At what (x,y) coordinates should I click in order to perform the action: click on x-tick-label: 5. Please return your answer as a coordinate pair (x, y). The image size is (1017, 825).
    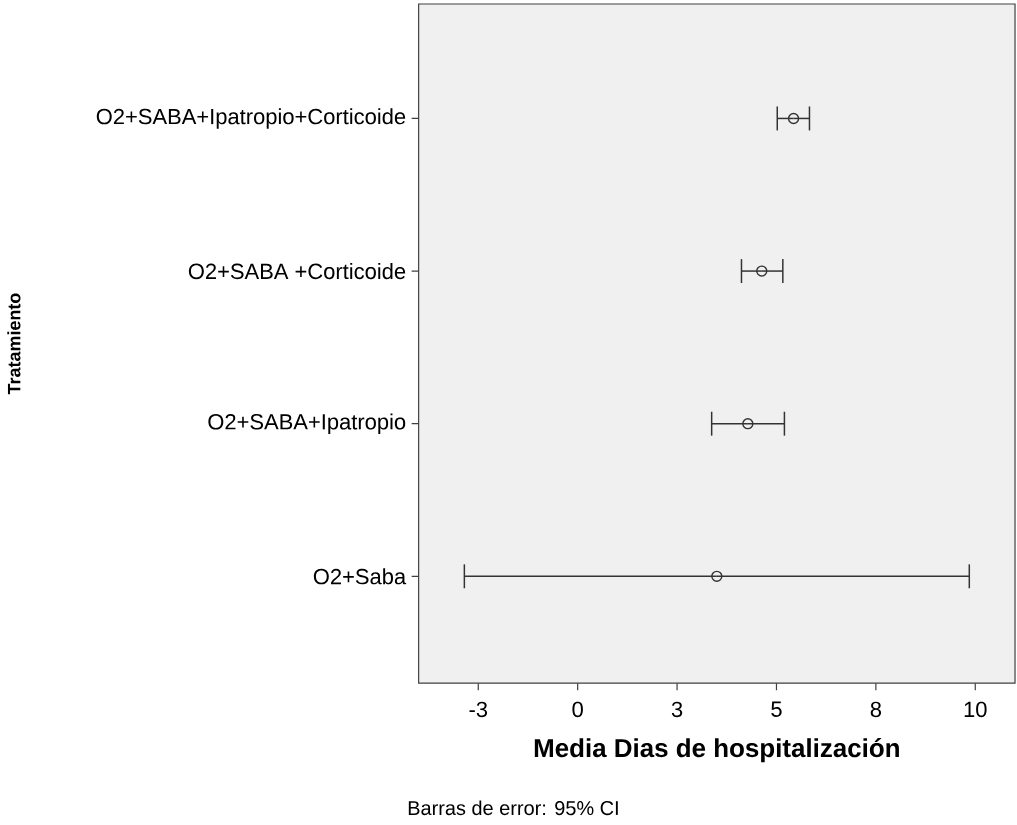
    Looking at the image, I should click on (776, 709).